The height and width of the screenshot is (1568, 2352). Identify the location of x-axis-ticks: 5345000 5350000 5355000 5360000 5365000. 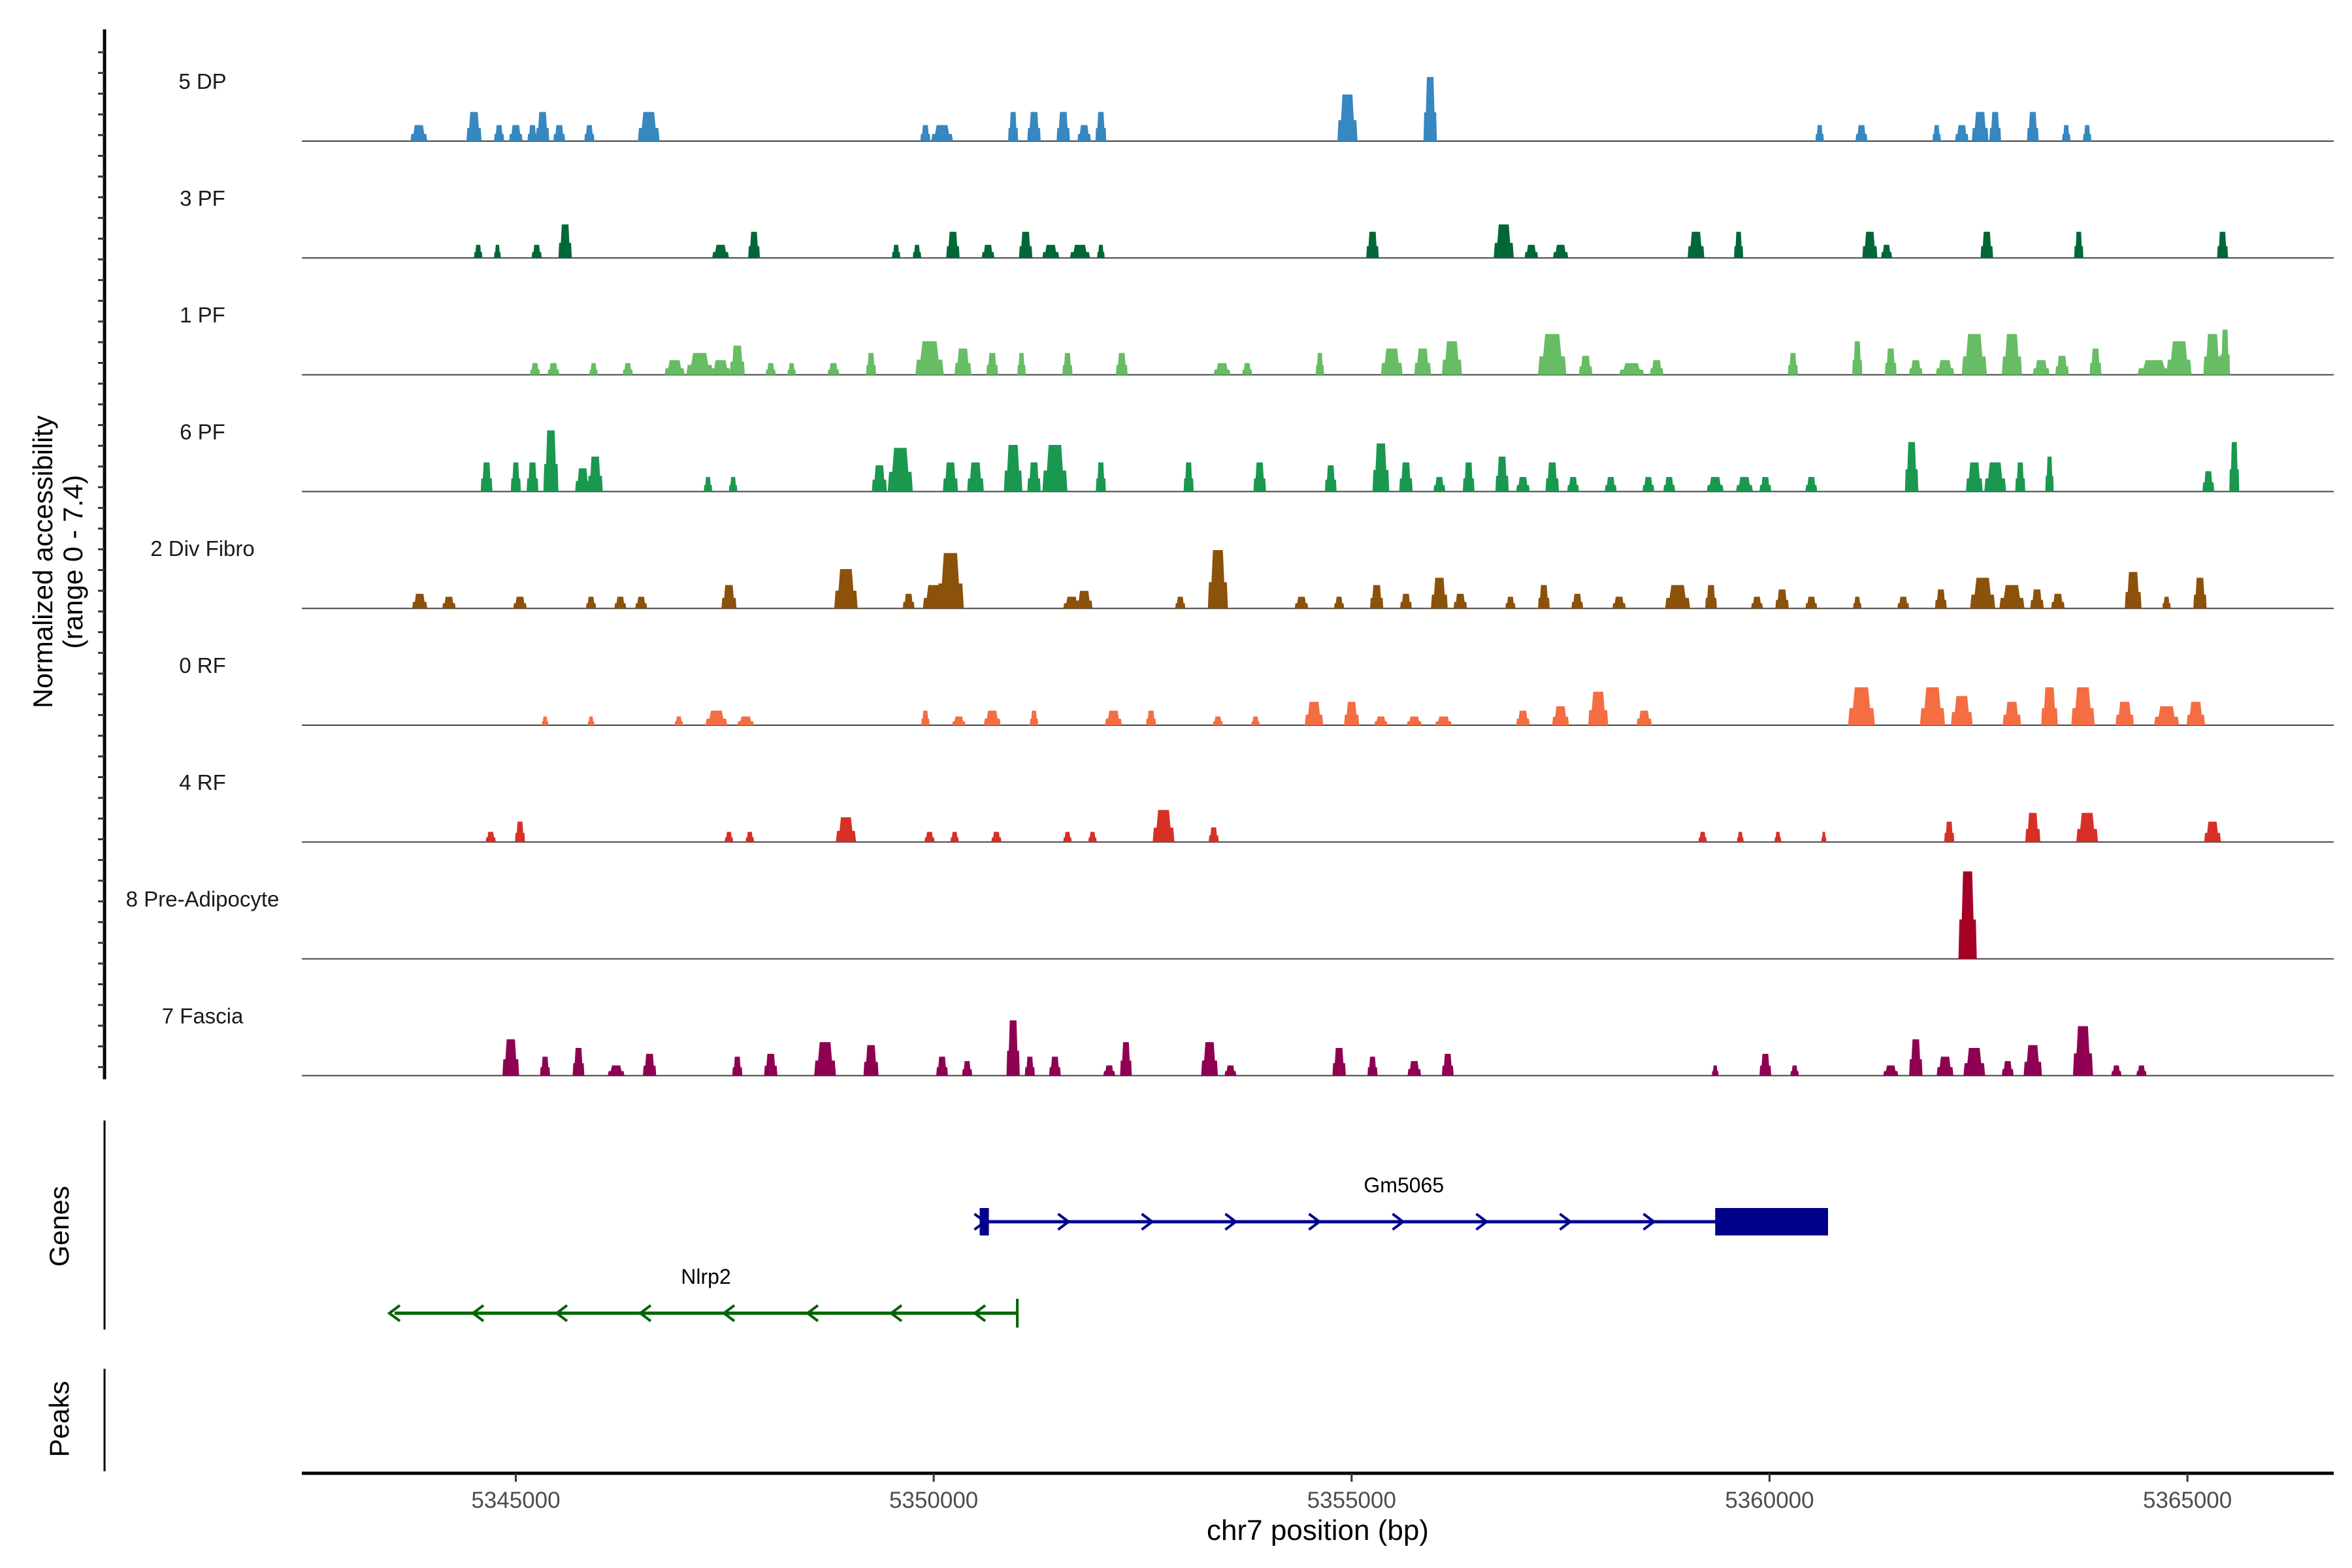
(1351, 1493).